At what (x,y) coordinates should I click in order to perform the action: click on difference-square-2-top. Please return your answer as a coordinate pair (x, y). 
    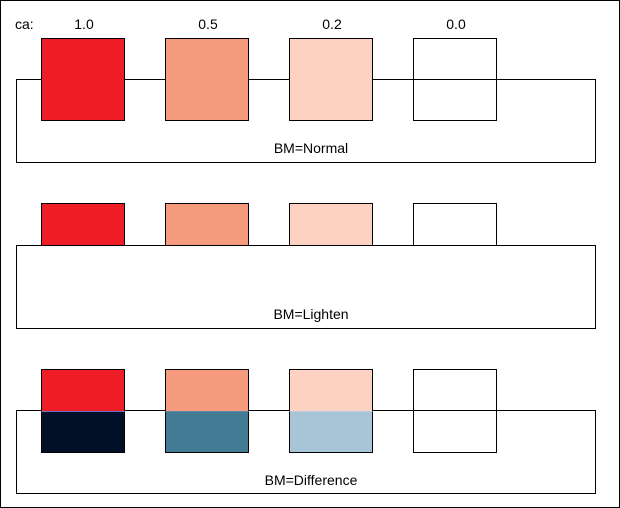
    Looking at the image, I should click on (207, 390).